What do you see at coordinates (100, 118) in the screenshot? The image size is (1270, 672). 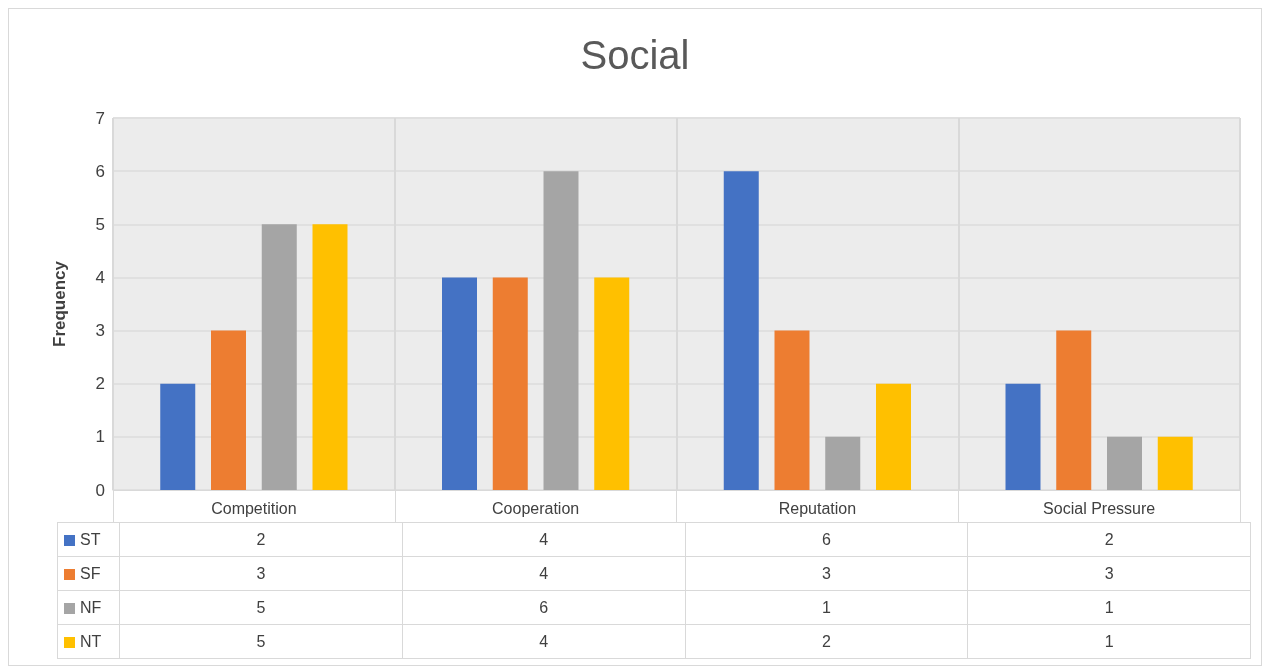 I see `y-tick-label: 7` at bounding box center [100, 118].